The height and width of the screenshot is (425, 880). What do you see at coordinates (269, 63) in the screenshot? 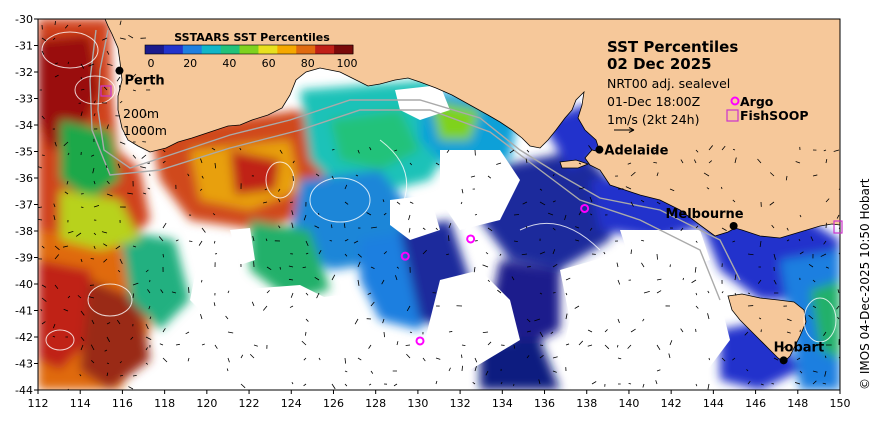
I see `colorbar-tick-label: 60` at bounding box center [269, 63].